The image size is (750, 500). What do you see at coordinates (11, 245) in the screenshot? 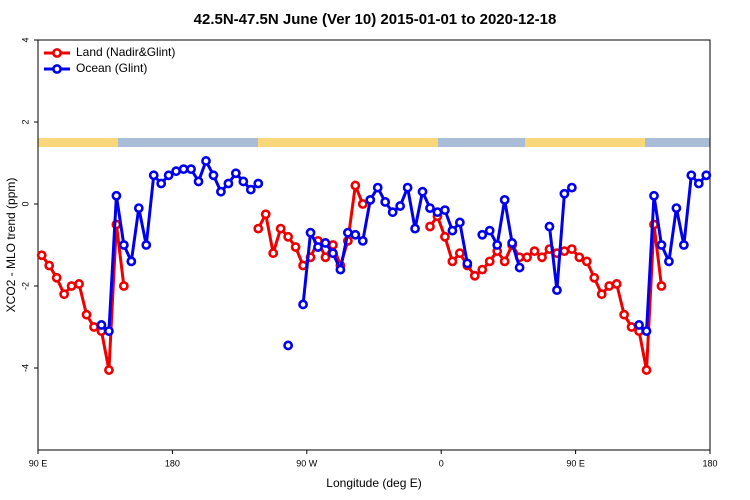
I see `y-axis-label: XCO2 - MLO trend (ppm)` at bounding box center [11, 245].